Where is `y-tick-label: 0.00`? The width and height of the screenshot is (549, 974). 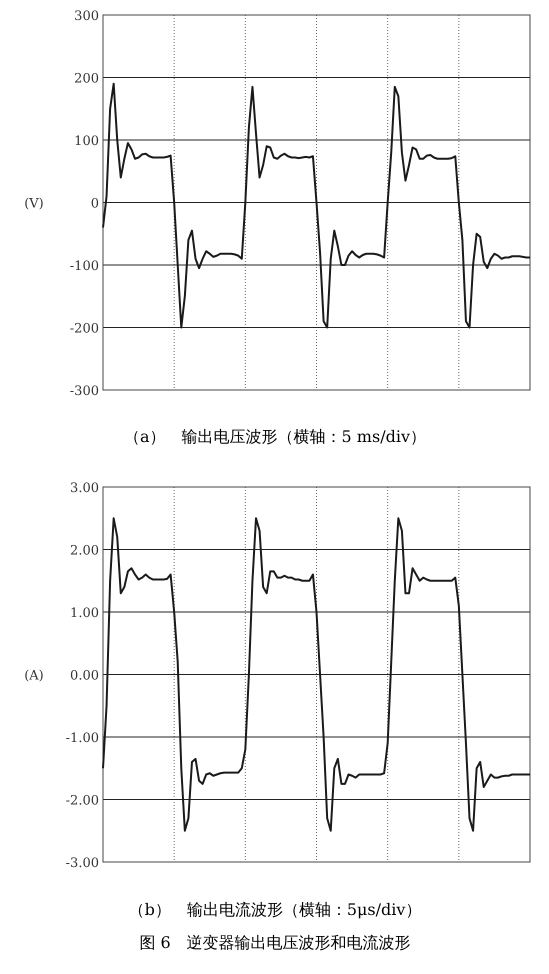
y-tick-label: 0.00 is located at coordinates (84, 676).